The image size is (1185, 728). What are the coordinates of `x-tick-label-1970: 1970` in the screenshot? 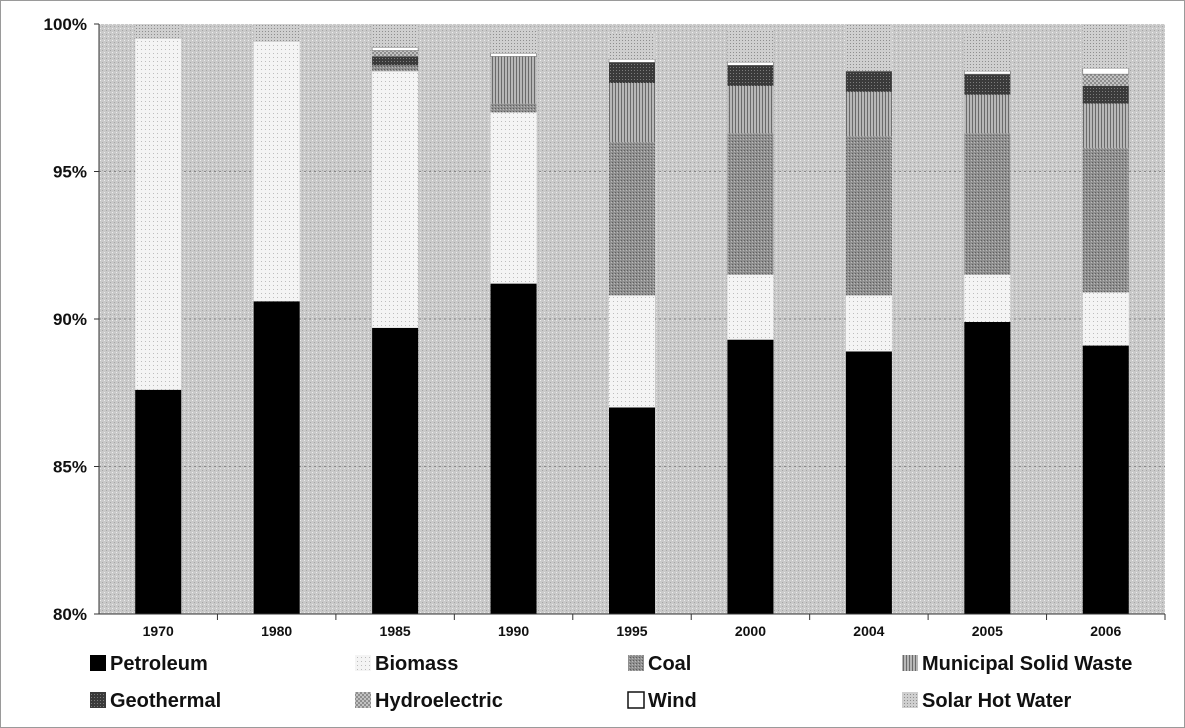 It's located at (158, 631).